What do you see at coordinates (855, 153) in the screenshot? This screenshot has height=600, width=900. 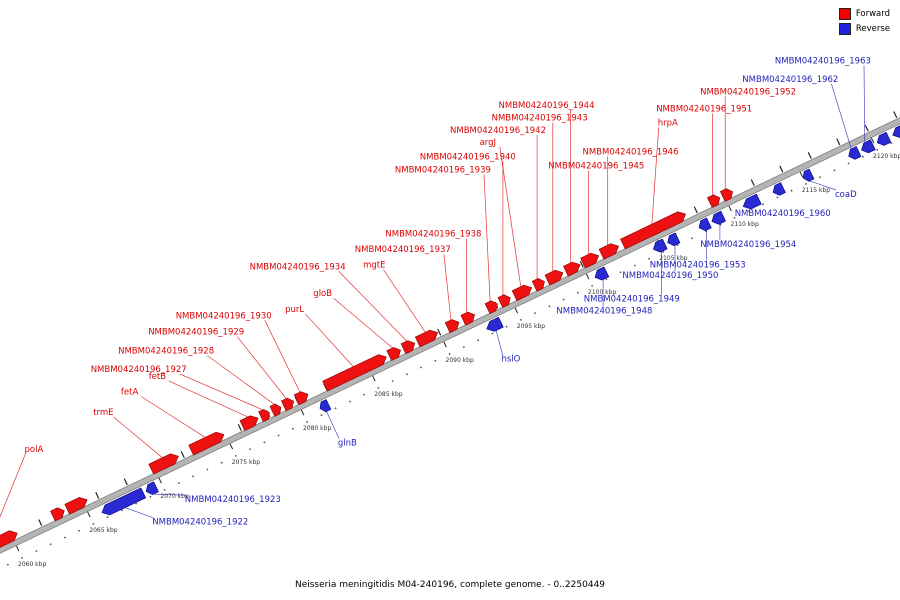 I see `gene-NMBM04240196_1962` at bounding box center [855, 153].